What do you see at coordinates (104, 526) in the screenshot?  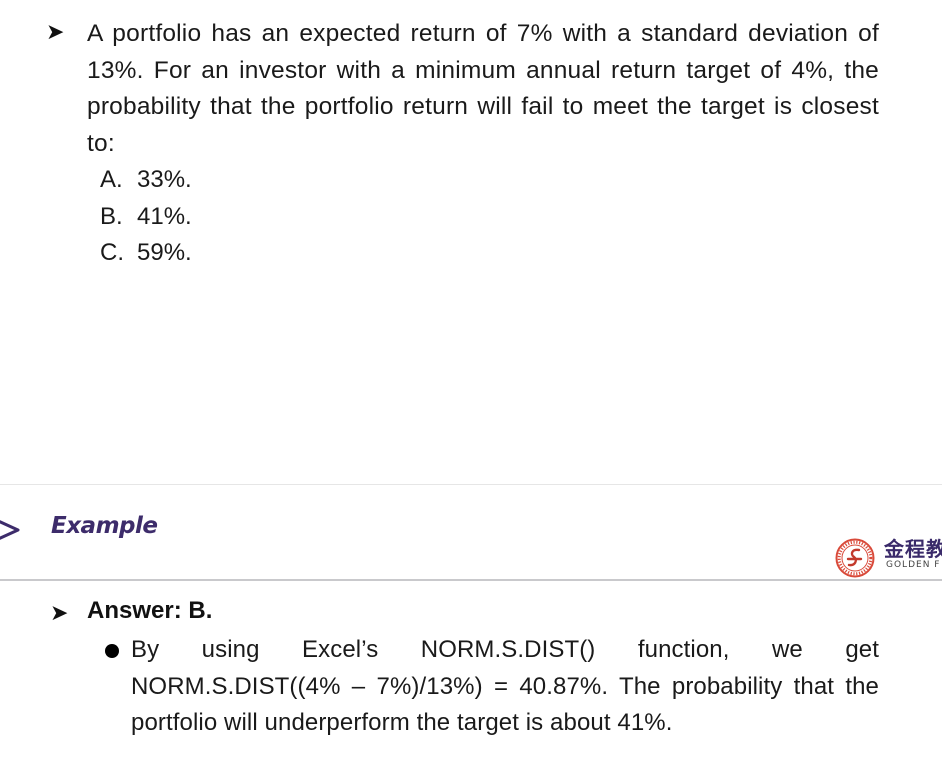 I see `example-title: Example` at bounding box center [104, 526].